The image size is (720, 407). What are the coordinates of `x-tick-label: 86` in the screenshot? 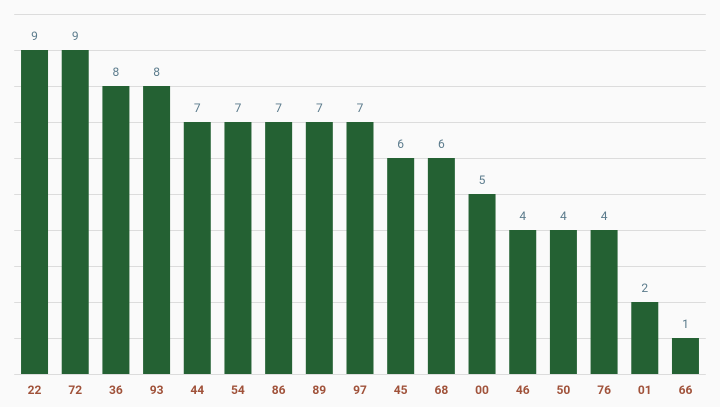 It's located at (279, 390).